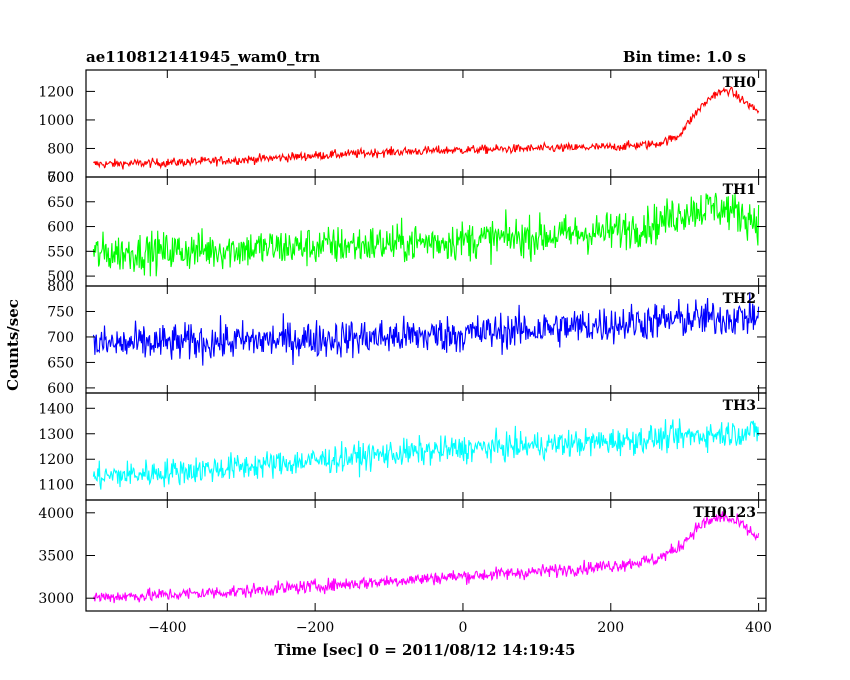  What do you see at coordinates (167, 628) in the screenshot?
I see `x-tick-label: −400` at bounding box center [167, 628].